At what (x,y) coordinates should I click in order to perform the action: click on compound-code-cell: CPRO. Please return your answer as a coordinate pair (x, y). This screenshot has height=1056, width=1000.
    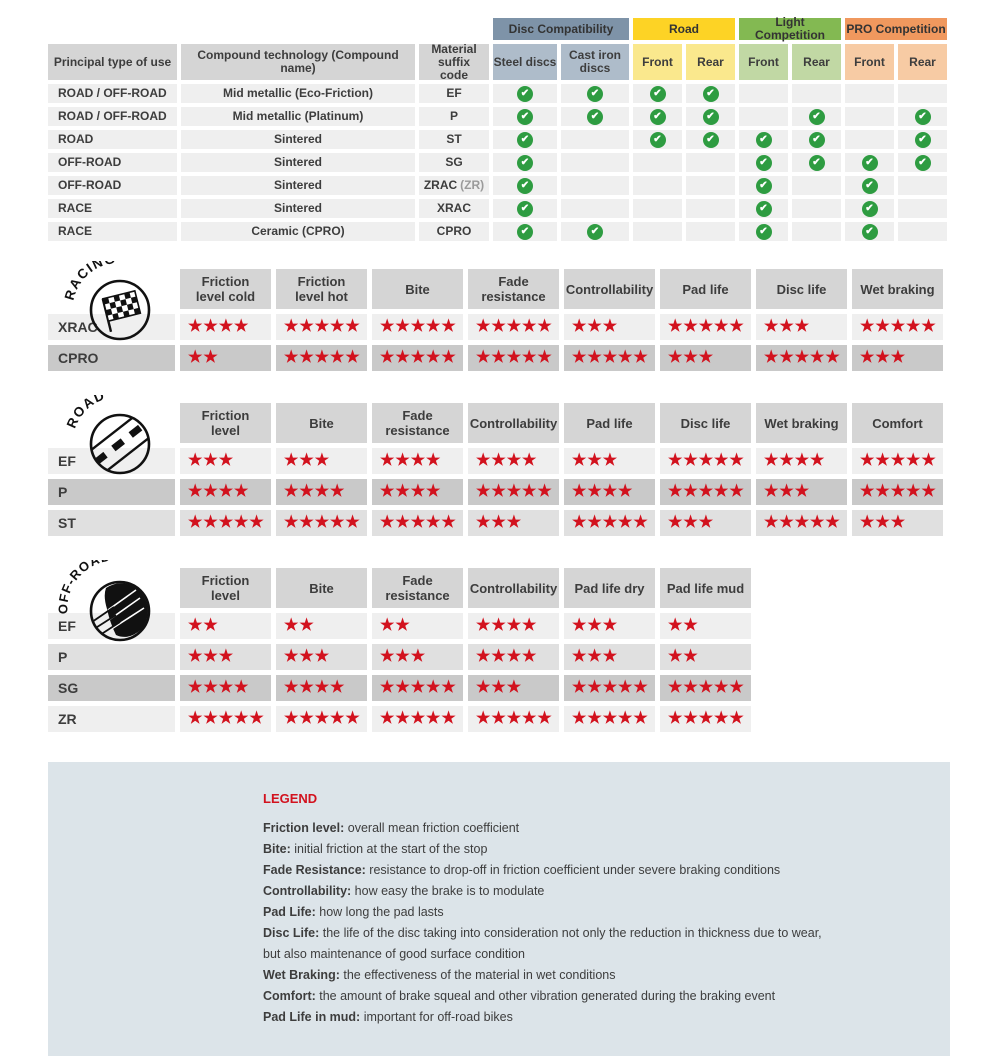
    Looking at the image, I should click on (111, 358).